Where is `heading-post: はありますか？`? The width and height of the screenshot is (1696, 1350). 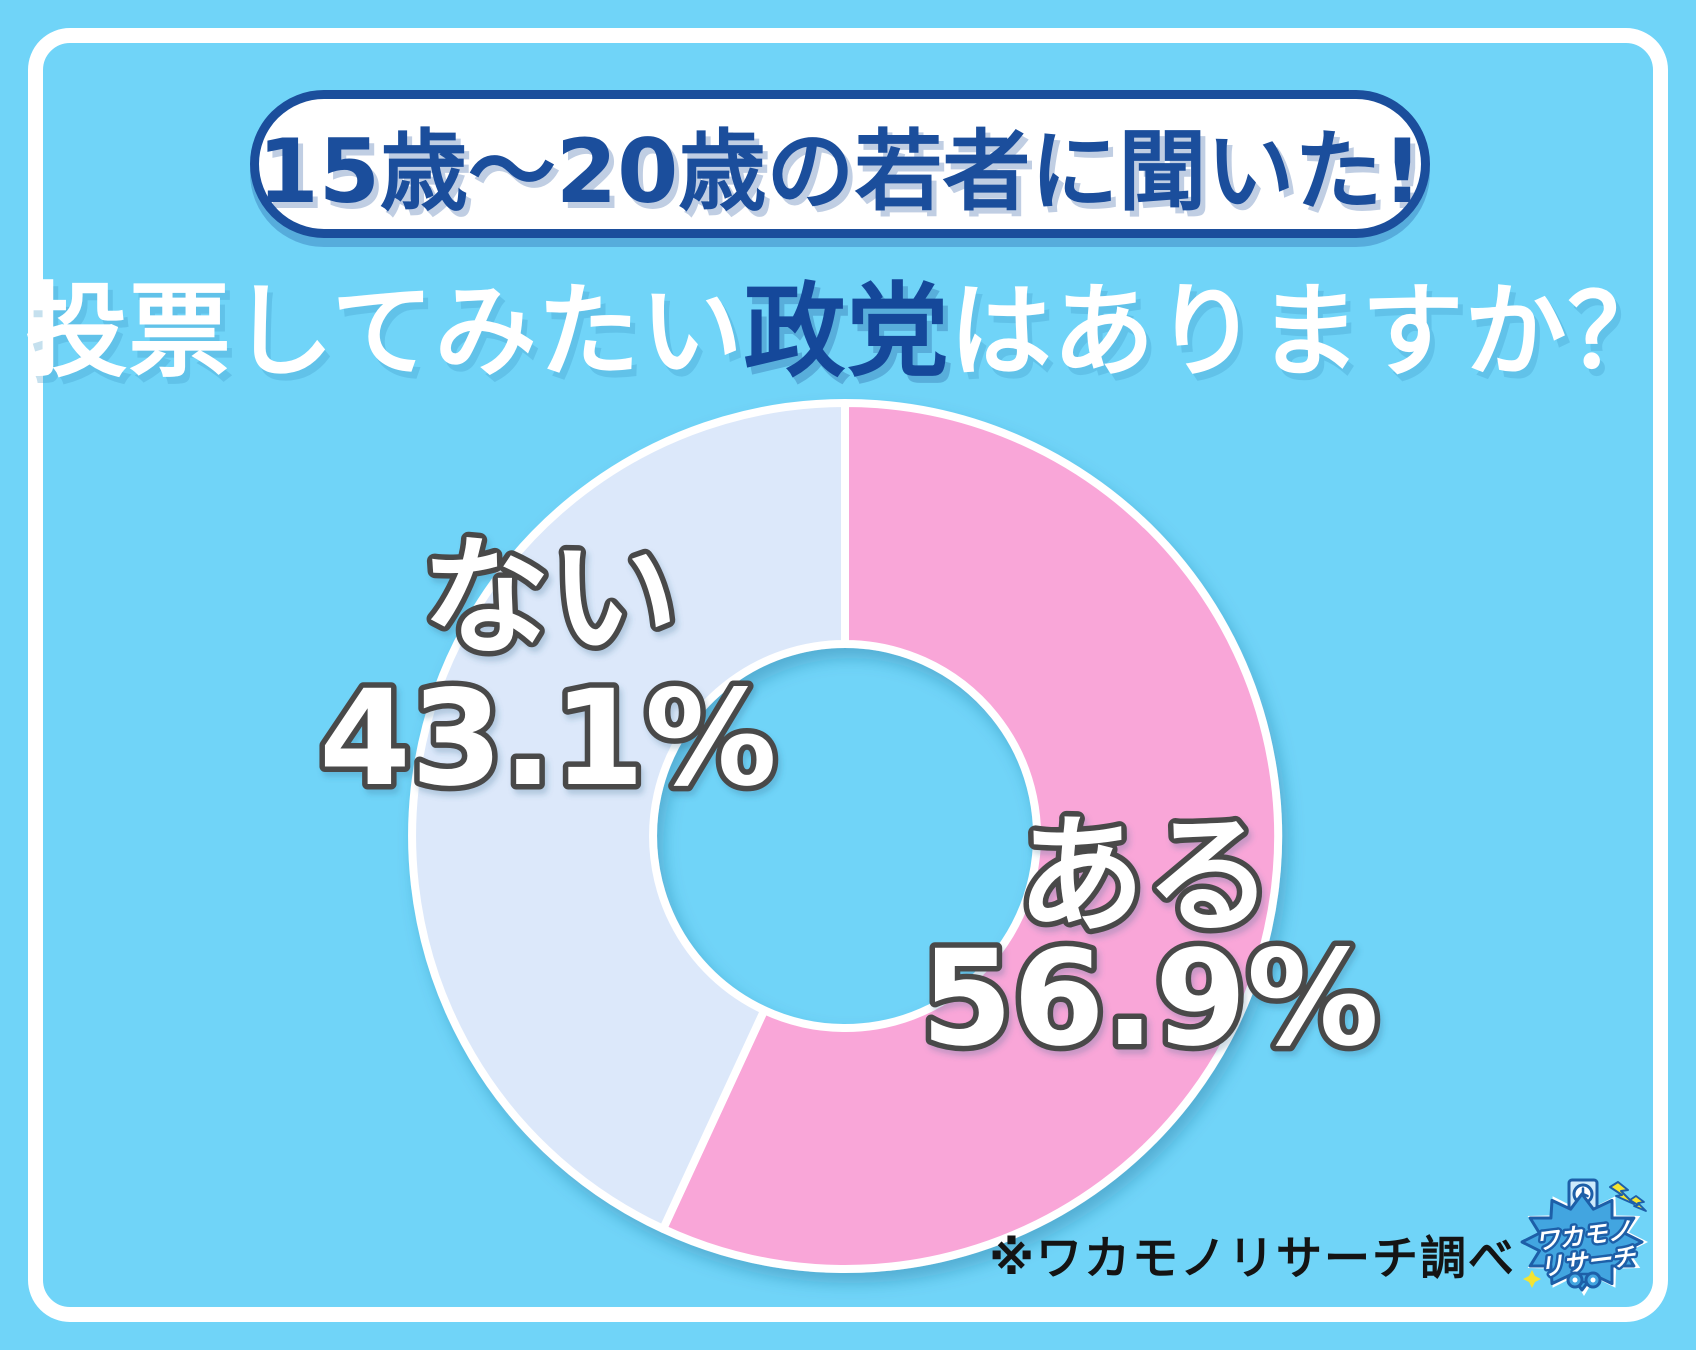
heading-post: はありますか？ is located at coordinates (1310, 332).